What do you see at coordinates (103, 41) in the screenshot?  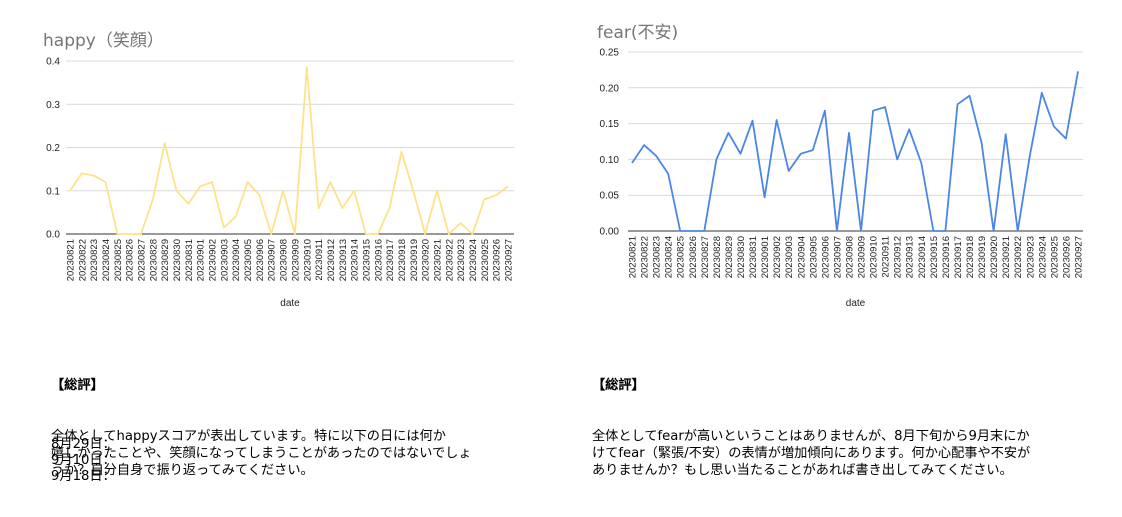 I see `happy-chart-title: happy（笑顔）` at bounding box center [103, 41].